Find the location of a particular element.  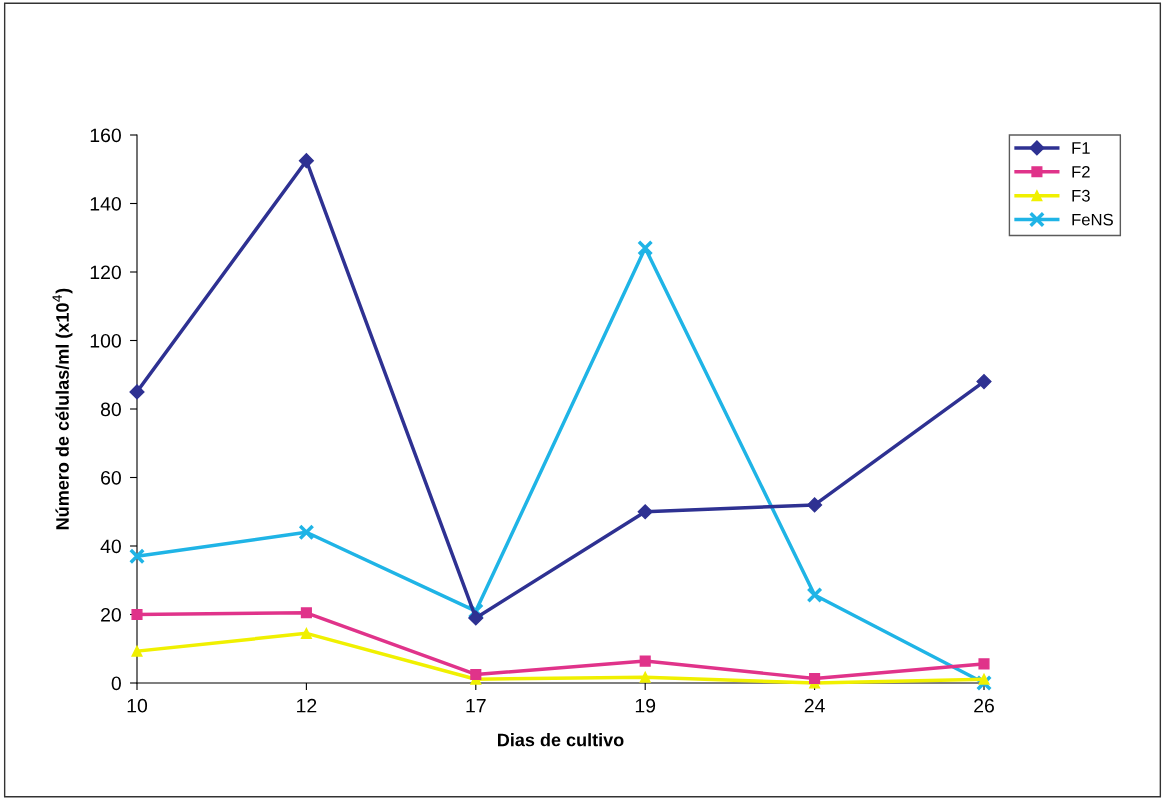

x-tick-label: 19 is located at coordinates (645, 705).